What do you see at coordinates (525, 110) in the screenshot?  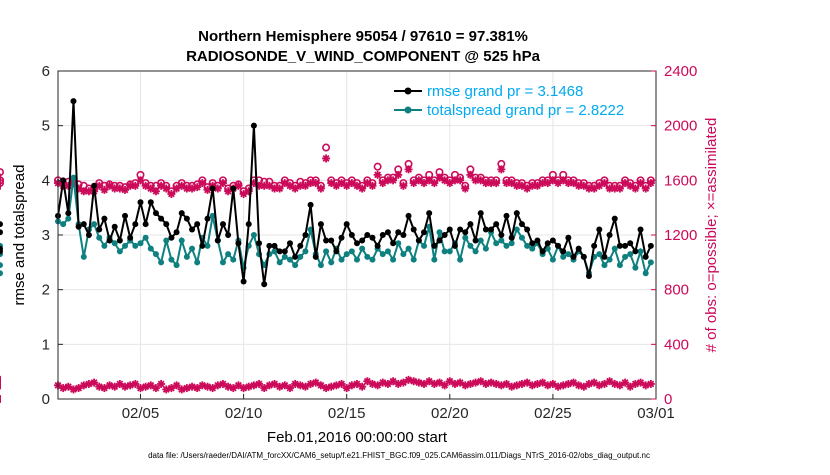 I see `legend-spread-label: totalspread grand pr = 2.8222` at bounding box center [525, 110].